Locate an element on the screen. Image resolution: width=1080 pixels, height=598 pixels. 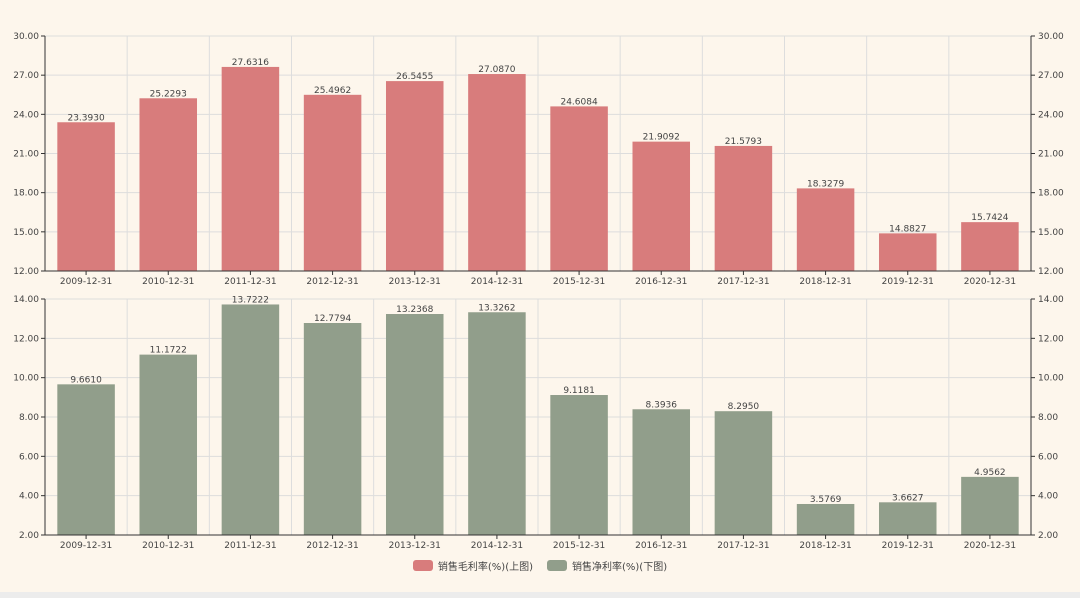
y-tick-label-left: 15.00 is located at coordinates (26, 233).